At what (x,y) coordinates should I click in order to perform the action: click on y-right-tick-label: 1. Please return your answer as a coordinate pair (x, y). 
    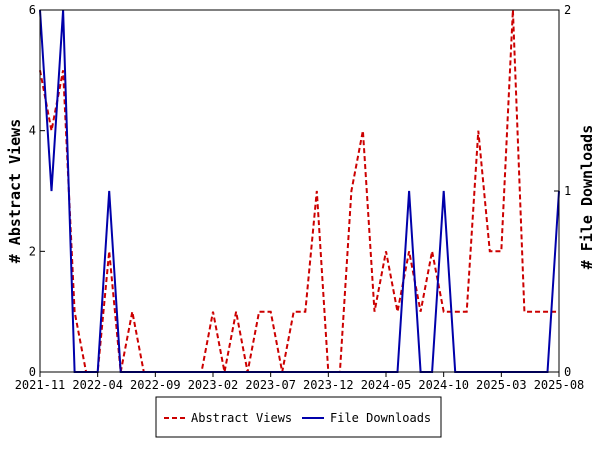
    Looking at the image, I should click on (567, 191).